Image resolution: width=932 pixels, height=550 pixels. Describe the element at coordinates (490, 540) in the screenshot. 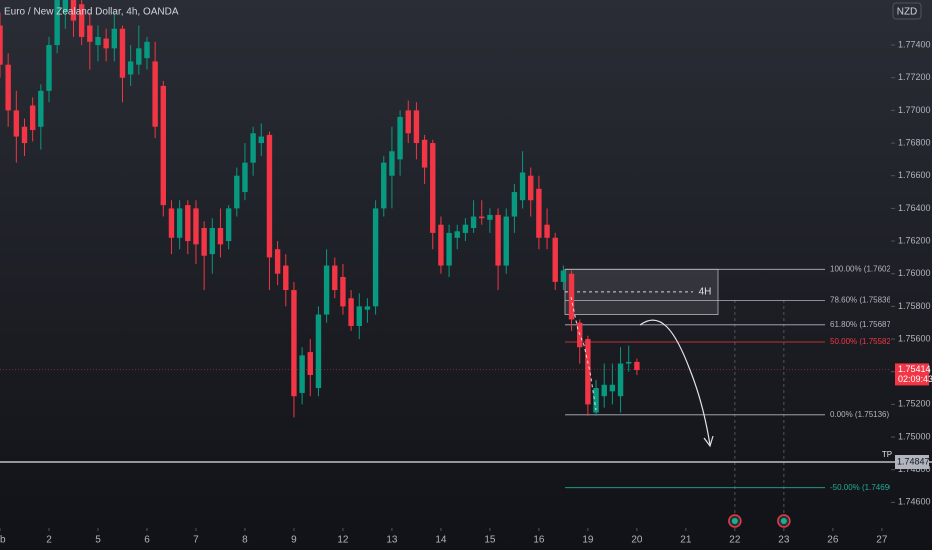

I see `x-tick-label: 15` at that location.